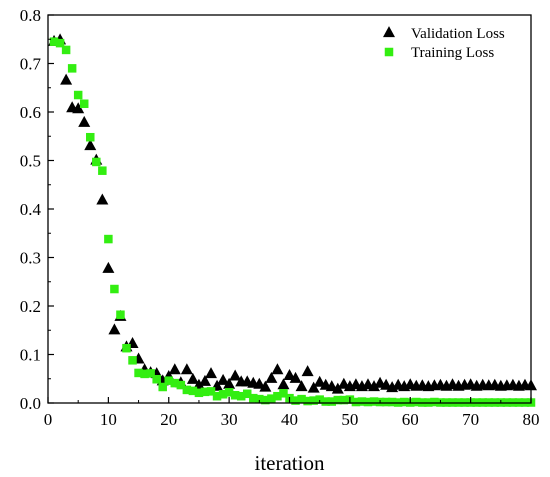 The height and width of the screenshot is (477, 550). Describe the element at coordinates (290, 463) in the screenshot. I see `x-axis-title: iteration` at that location.